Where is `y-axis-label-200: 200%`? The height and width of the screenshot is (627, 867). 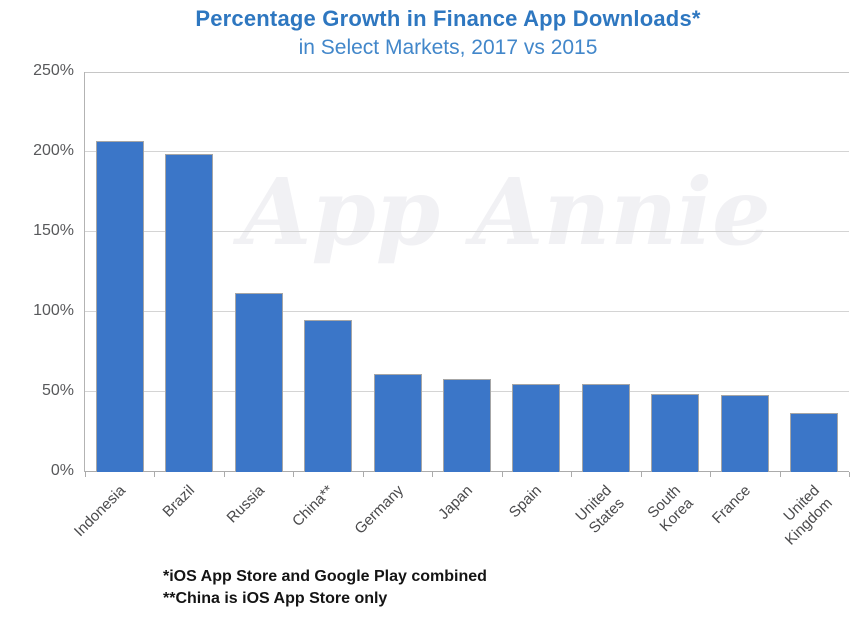 y-axis-label-200: 200% is located at coordinates (53, 150).